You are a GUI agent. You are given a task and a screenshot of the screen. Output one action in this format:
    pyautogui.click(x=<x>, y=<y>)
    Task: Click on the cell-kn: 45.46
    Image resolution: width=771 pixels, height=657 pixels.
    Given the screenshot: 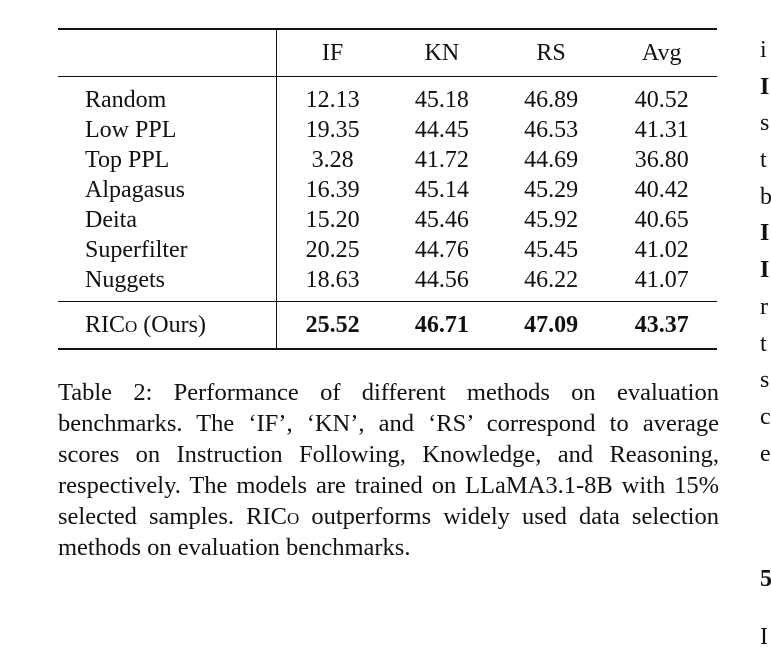 What is the action you would take?
    pyautogui.click(x=441, y=220)
    